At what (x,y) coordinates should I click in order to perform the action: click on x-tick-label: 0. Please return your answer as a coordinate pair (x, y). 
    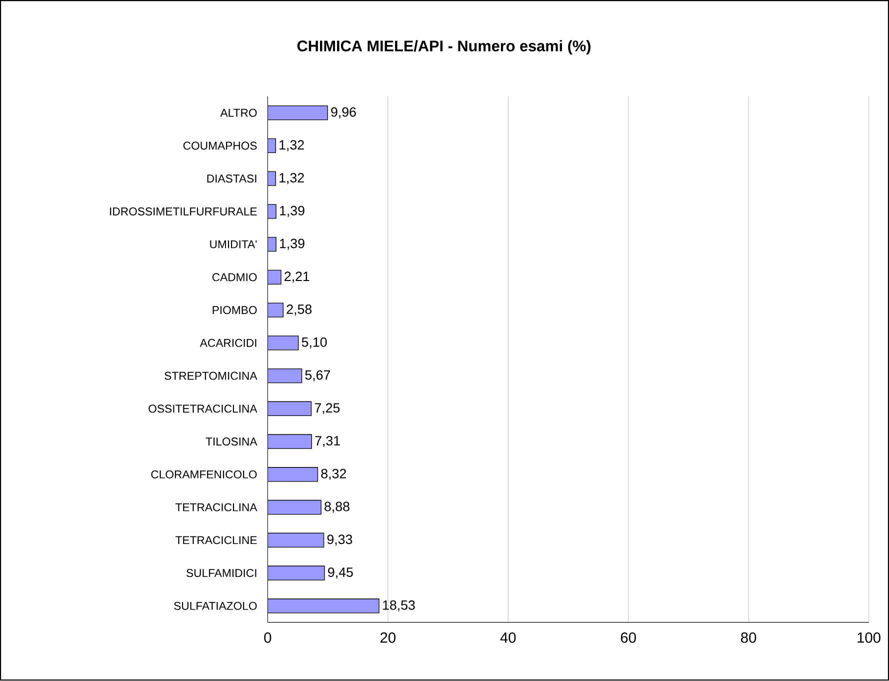
    Looking at the image, I should click on (268, 637).